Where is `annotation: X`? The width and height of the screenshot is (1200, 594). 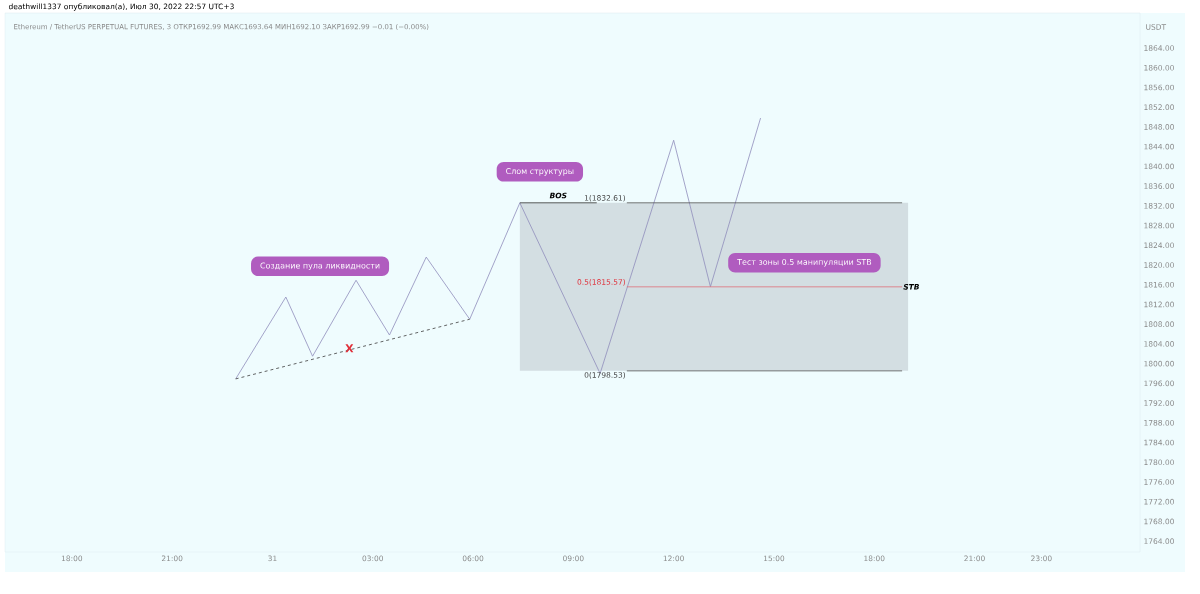 annotation: X is located at coordinates (349, 348).